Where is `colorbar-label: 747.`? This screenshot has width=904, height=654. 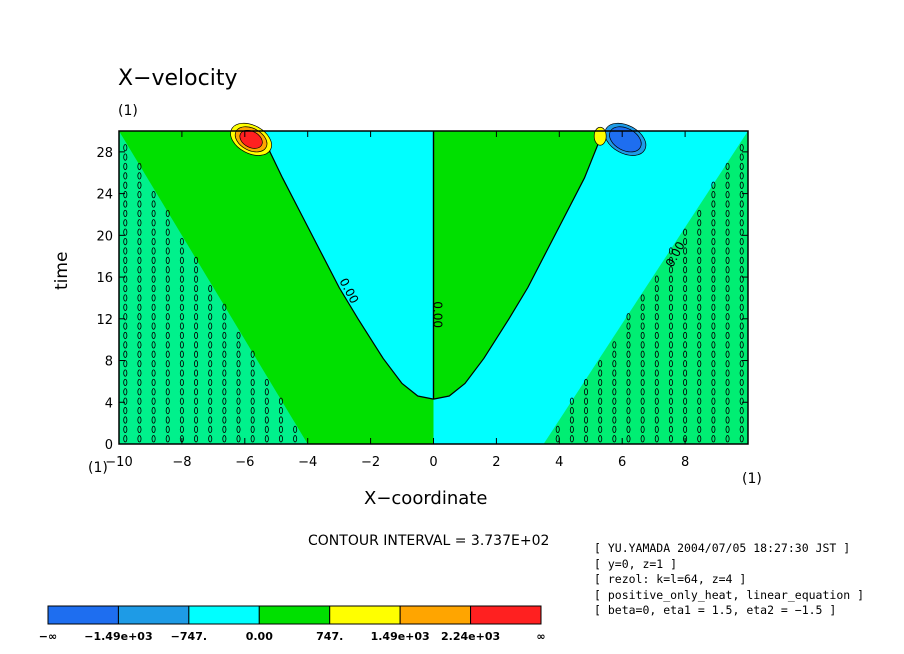
colorbar-label: 747. is located at coordinates (329, 636).